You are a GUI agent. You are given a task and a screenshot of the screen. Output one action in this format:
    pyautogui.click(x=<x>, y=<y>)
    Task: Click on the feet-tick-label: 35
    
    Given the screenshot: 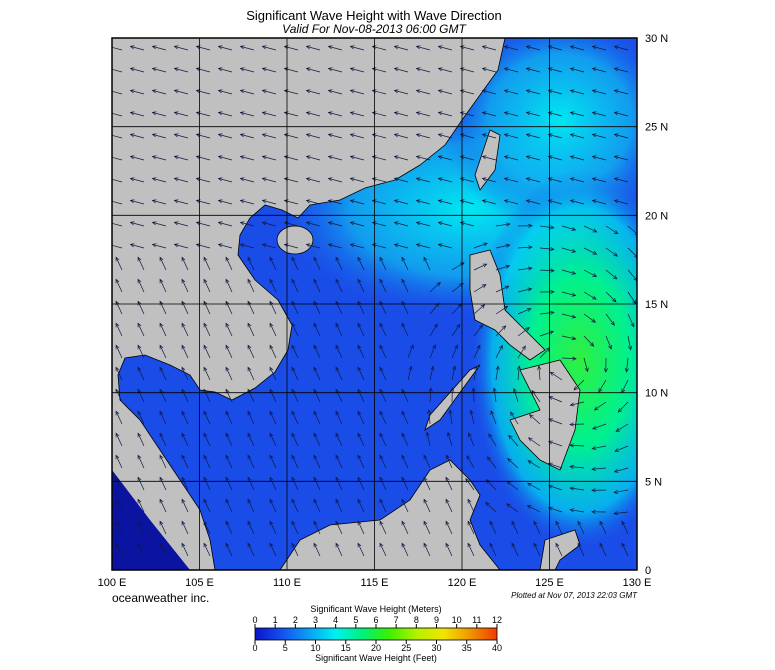 What is the action you would take?
    pyautogui.click(x=467, y=648)
    